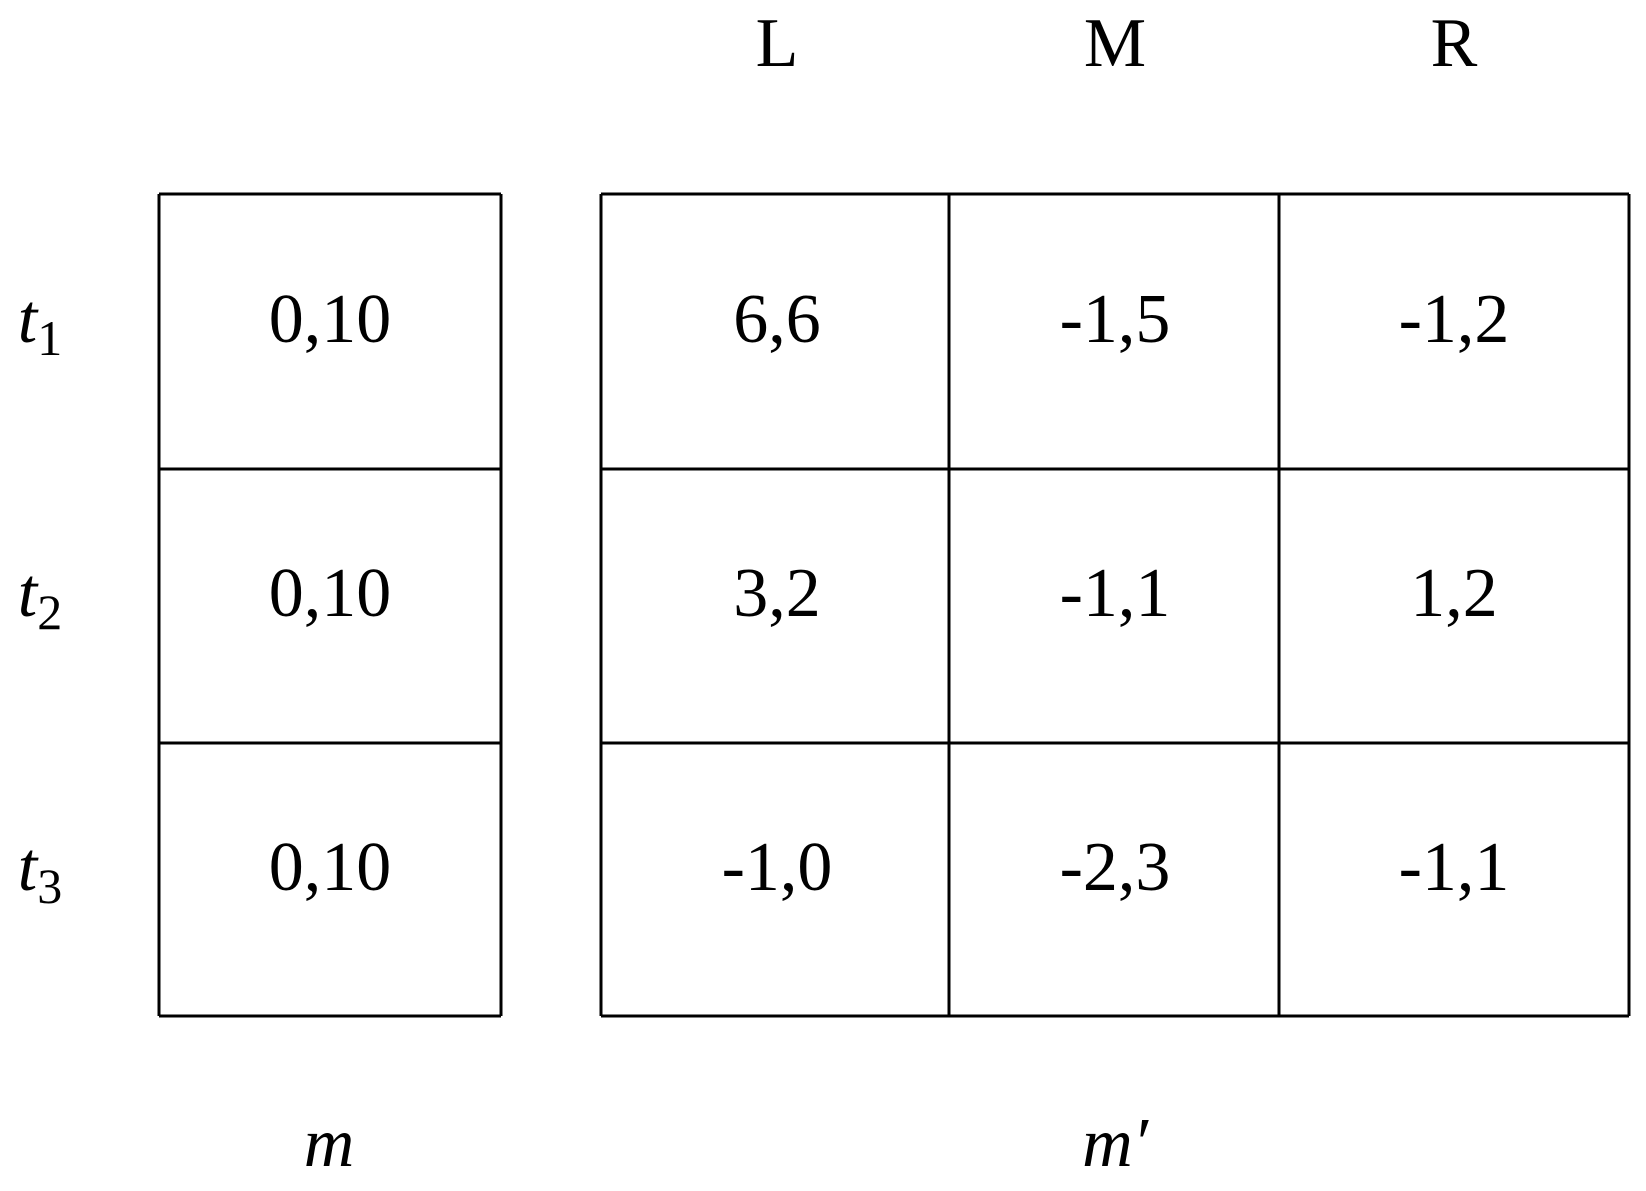 The width and height of the screenshot is (1646, 1191). What do you see at coordinates (777, 867) in the screenshot?
I see `payoff-cell: -1,0` at bounding box center [777, 867].